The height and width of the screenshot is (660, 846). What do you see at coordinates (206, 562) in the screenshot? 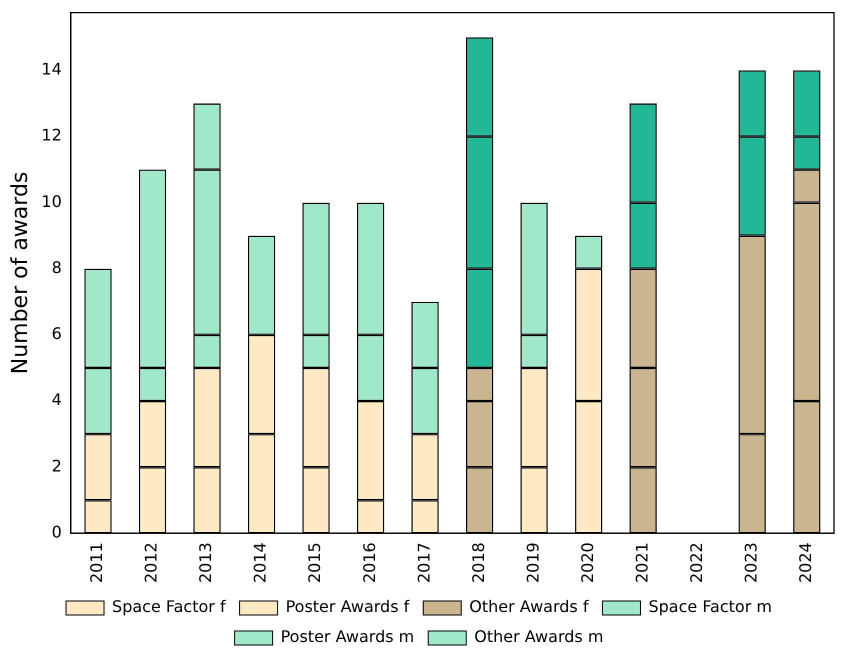
I see `x-tick-label: 2013` at bounding box center [206, 562].